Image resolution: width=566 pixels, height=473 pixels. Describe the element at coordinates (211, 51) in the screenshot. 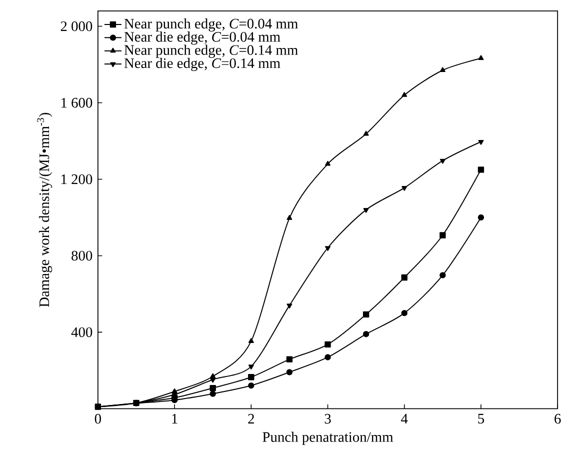

I see `legend-label: Near punch edge, C=0.14 mm` at that location.